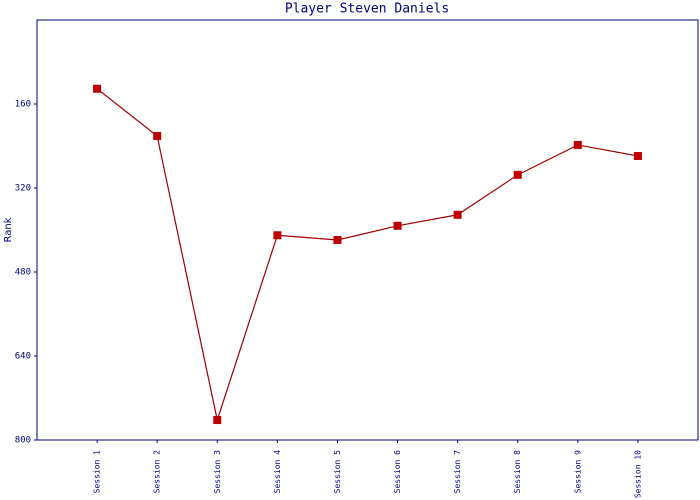  I want to click on y-tick-label: 320, so click(23, 189).